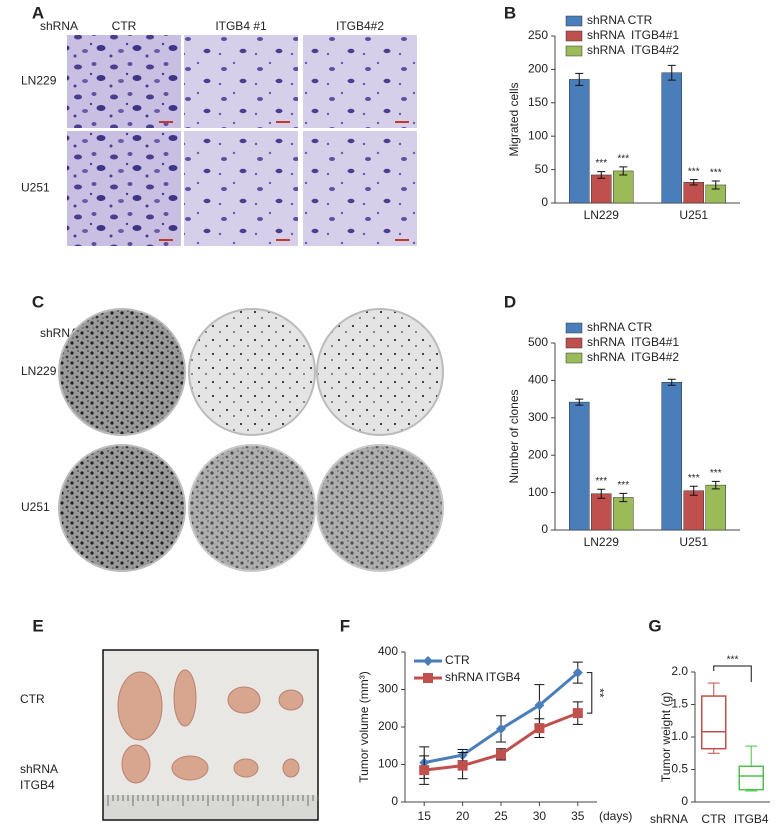 The height and width of the screenshot is (828, 778). I want to click on panel-letter: A, so click(38, 12).